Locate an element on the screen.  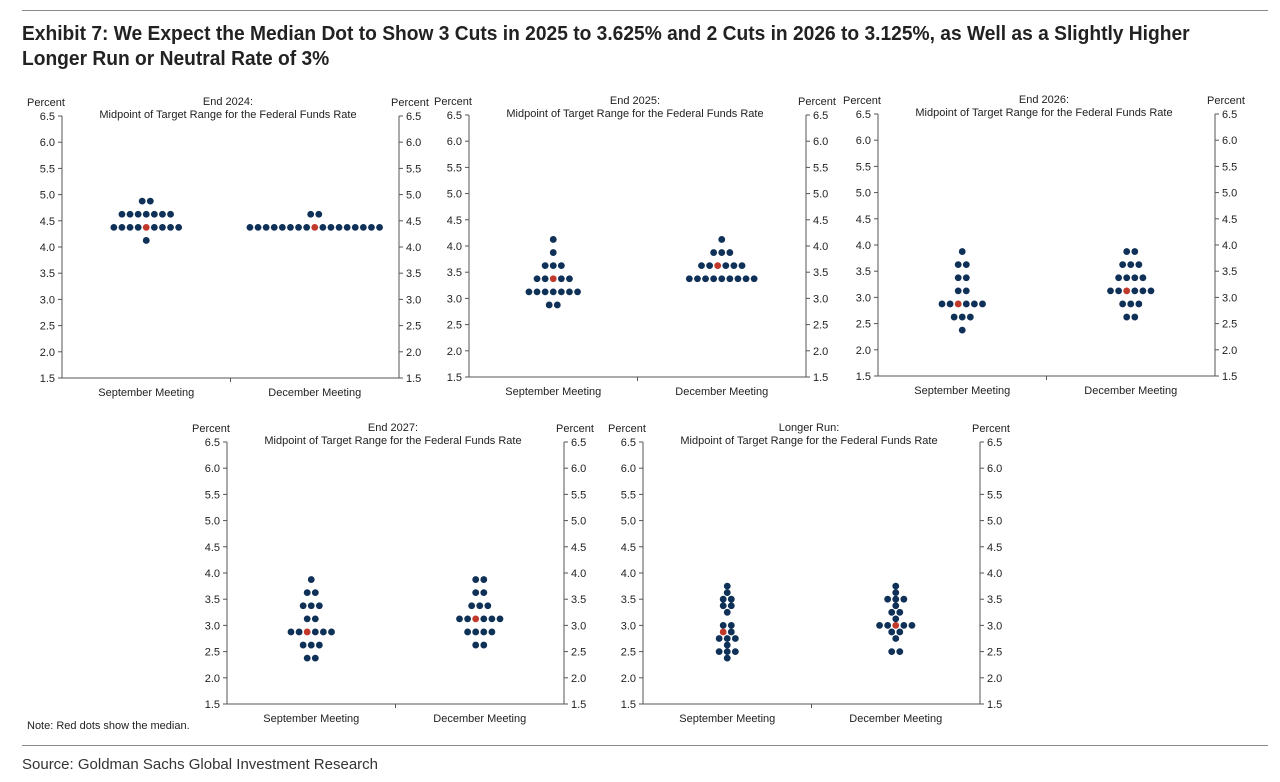
right-tick-label: 4.5 is located at coordinates (578, 548).